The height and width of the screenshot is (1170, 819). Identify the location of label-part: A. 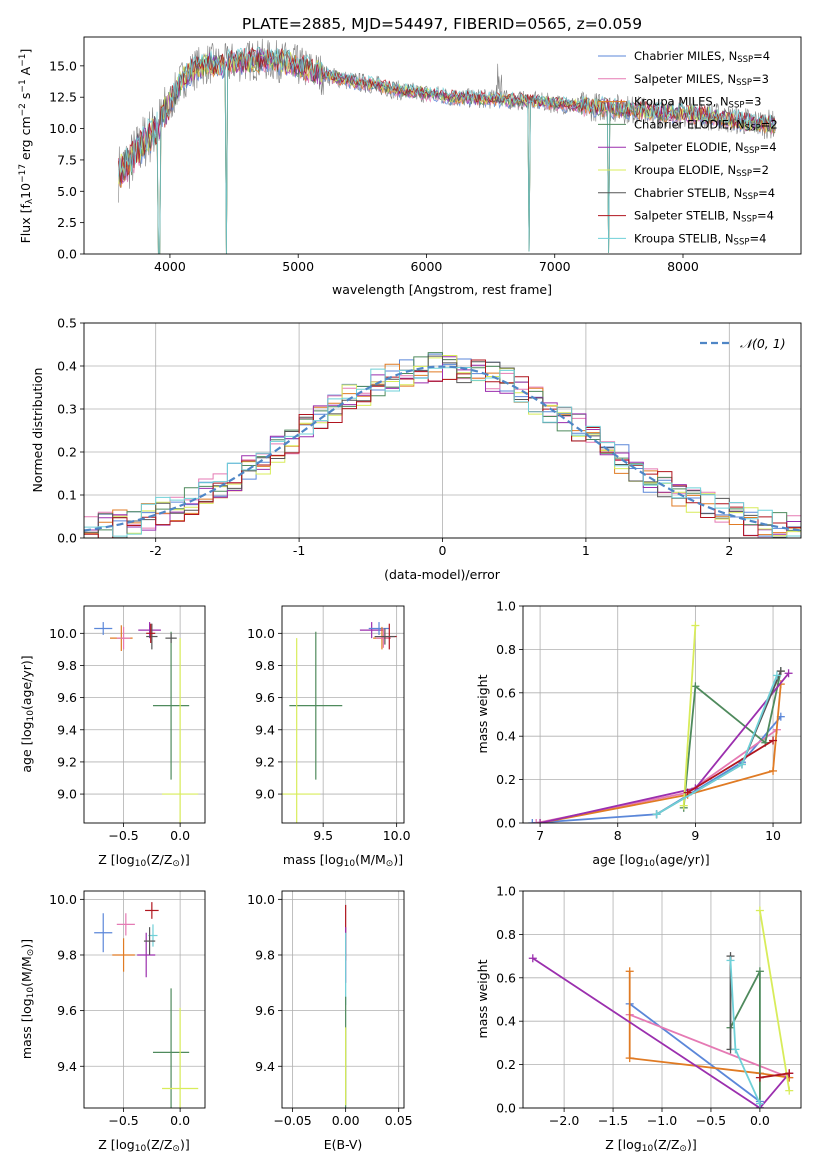
(25, 72).